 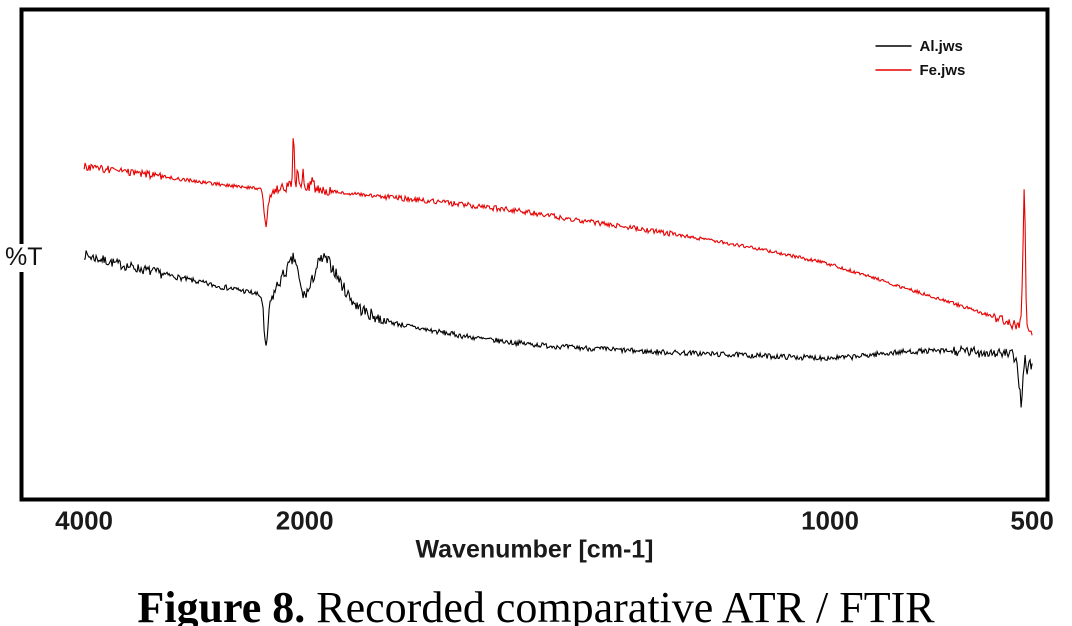 What do you see at coordinates (534, 550) in the screenshot?
I see `x-axis-title: Wavenumber [cm-1]` at bounding box center [534, 550].